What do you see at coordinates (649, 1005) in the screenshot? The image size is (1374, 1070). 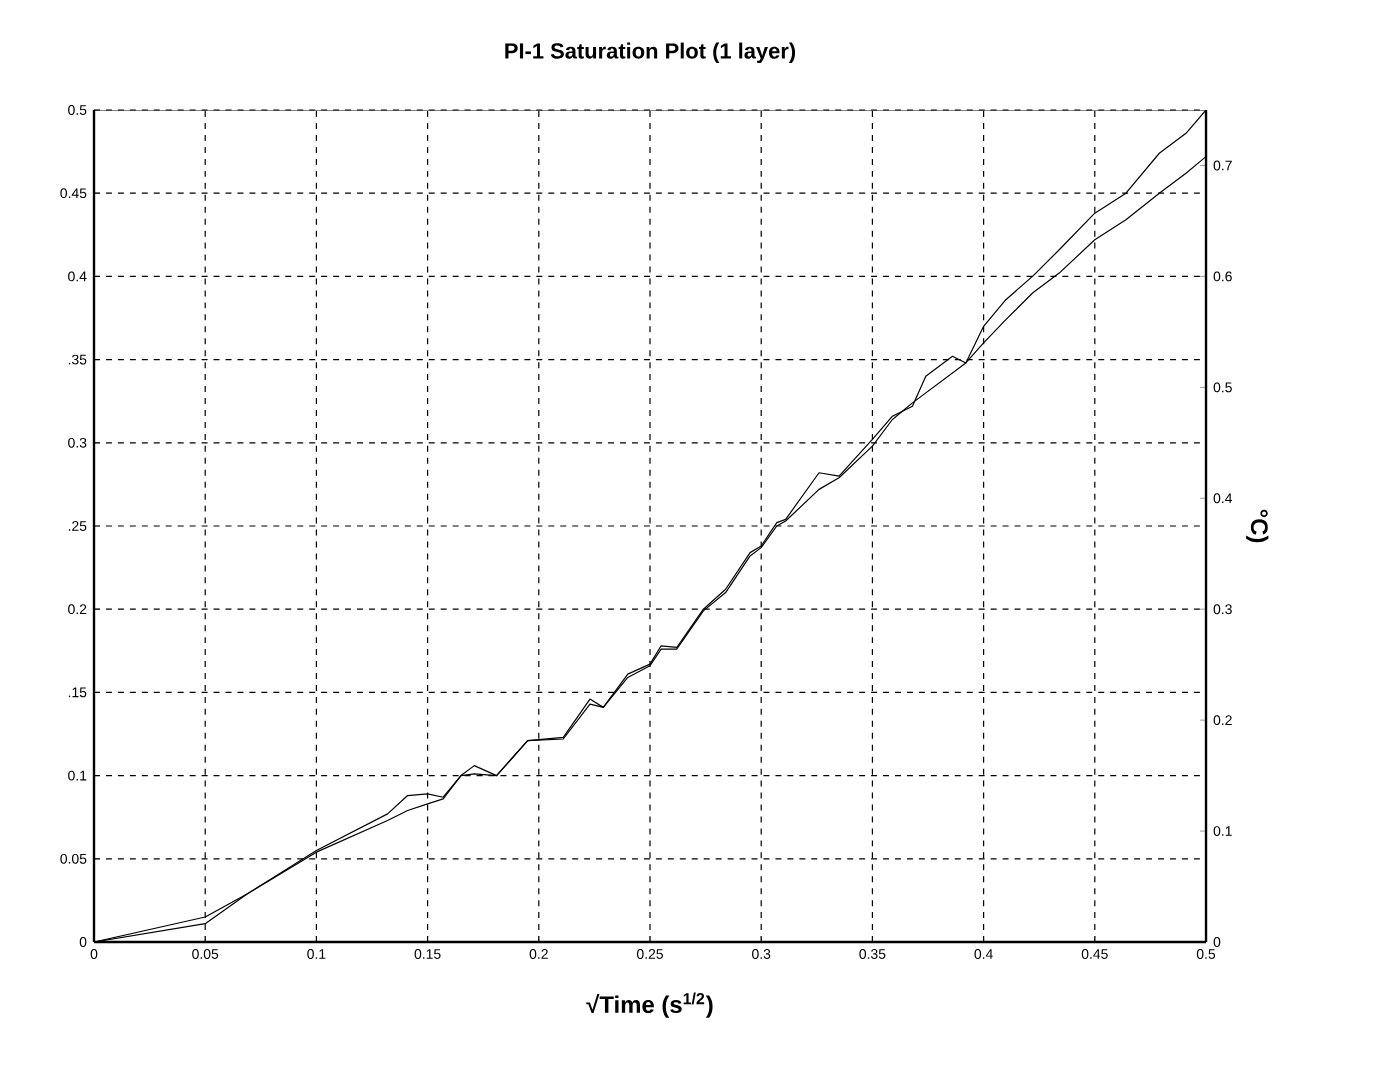 I see `x-axis-title: √Time (s$^{1/2}$)` at bounding box center [649, 1005].